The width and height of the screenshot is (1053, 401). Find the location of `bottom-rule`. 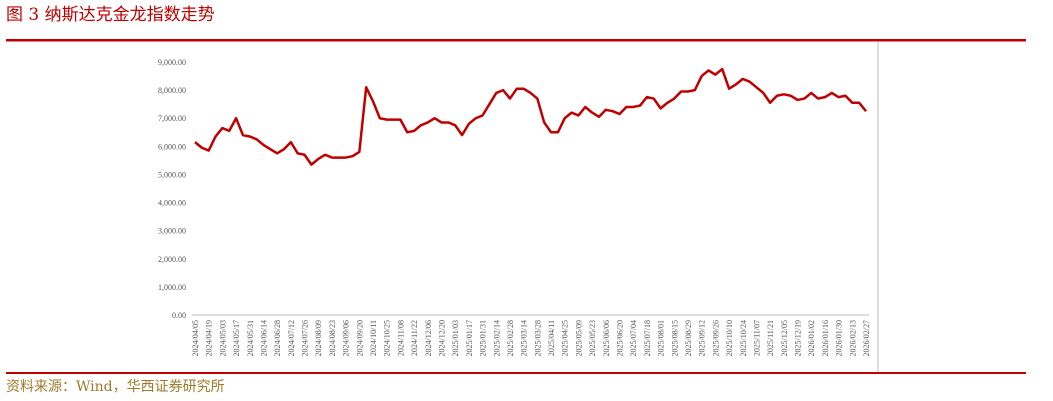

bottom-rule is located at coordinates (516, 373).